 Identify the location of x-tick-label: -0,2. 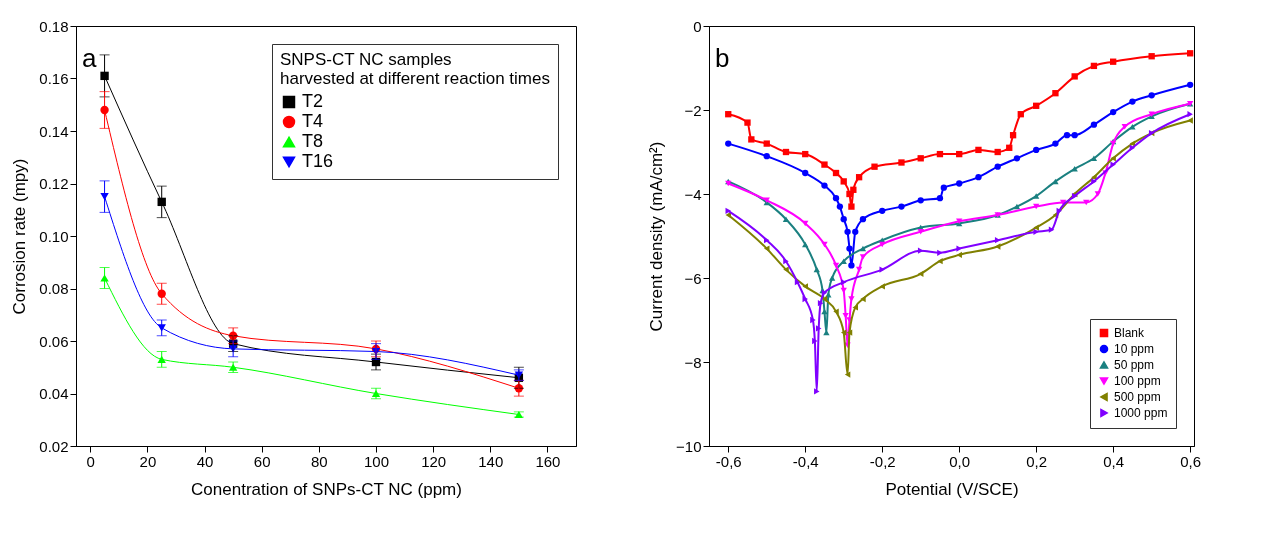
(882, 461).